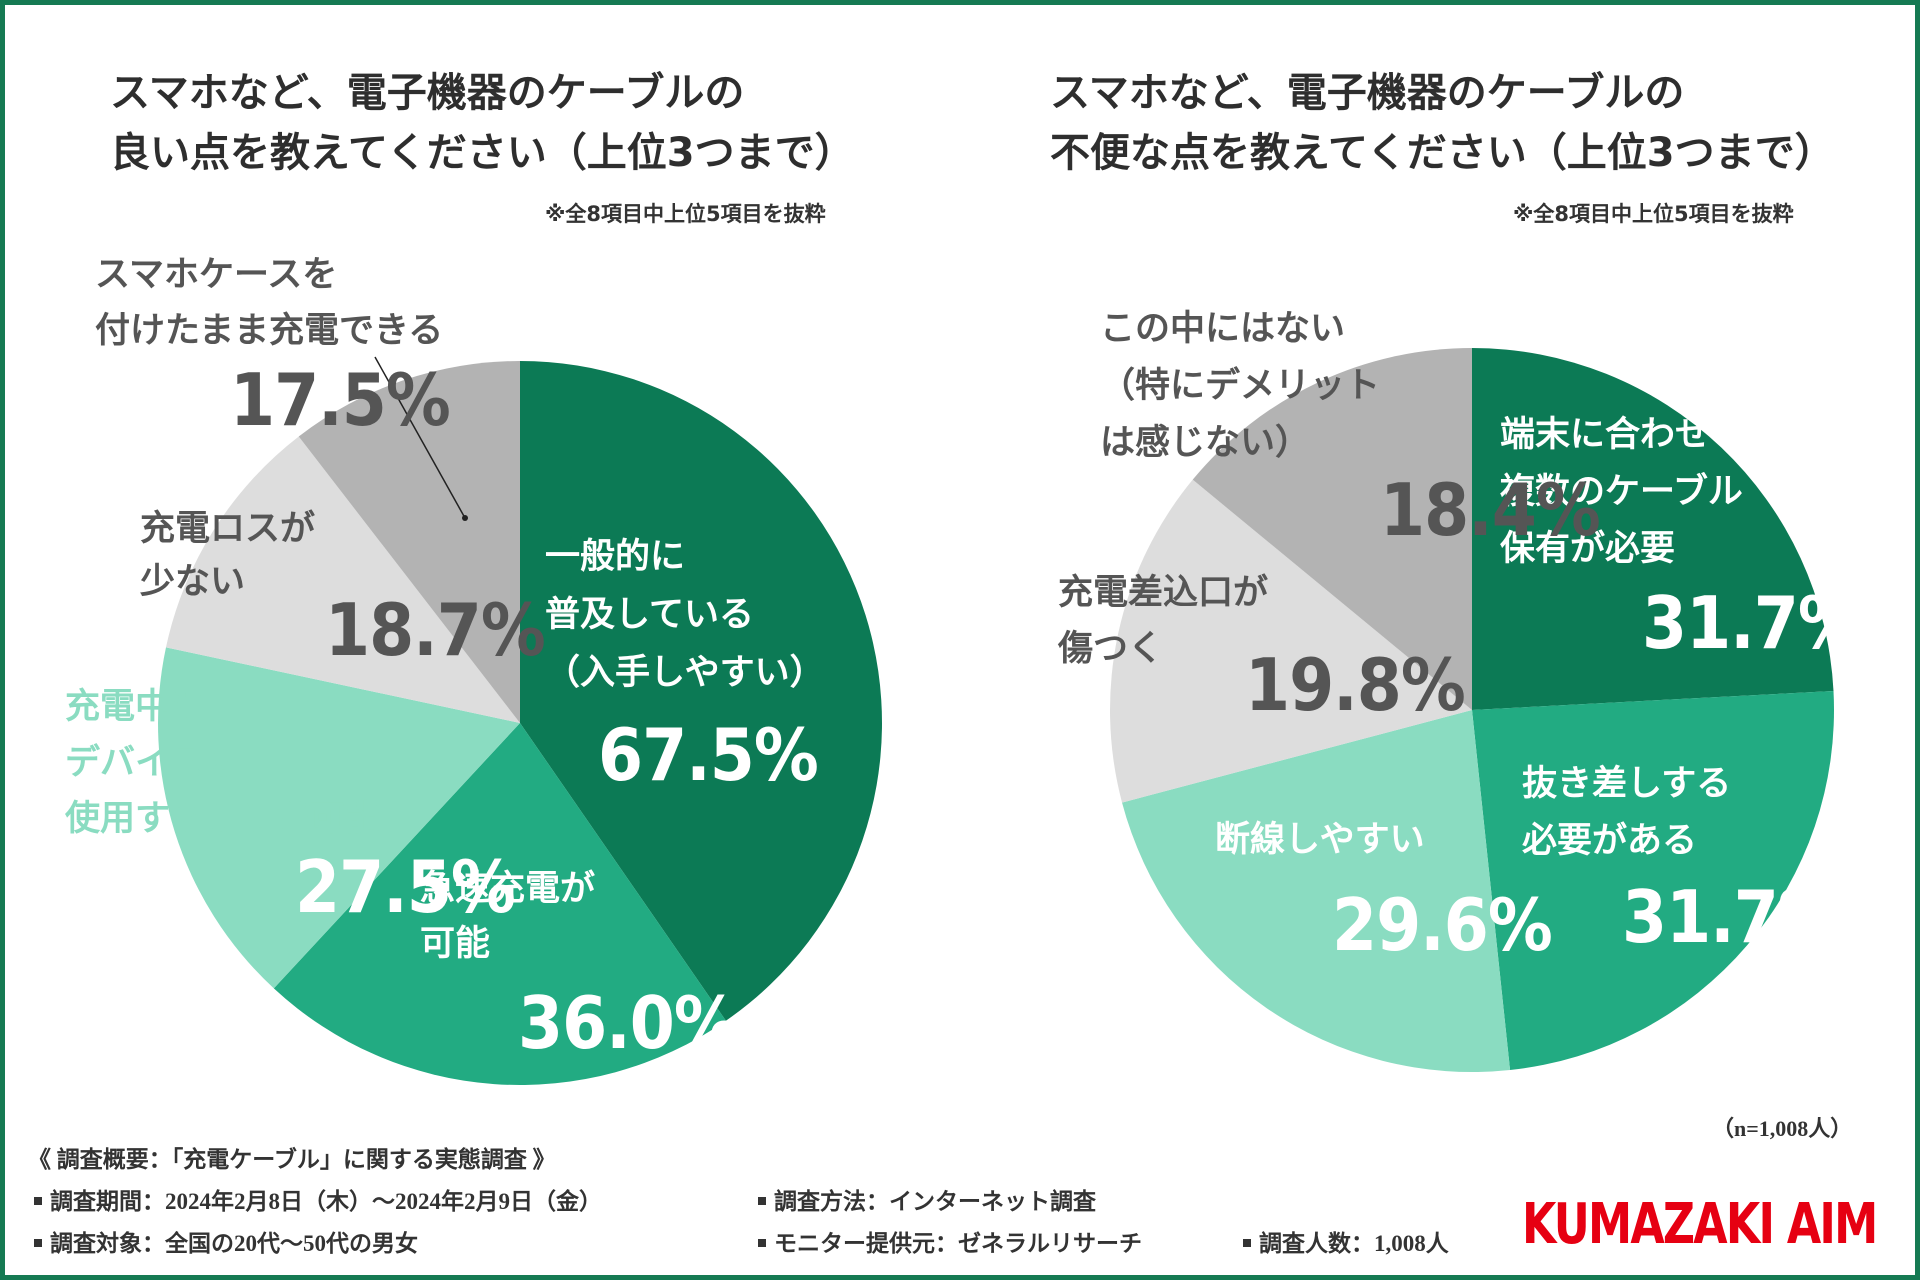 The width and height of the screenshot is (1920, 1280). Describe the element at coordinates (628, 1023) in the screenshot. I see `slice-value-label: 36.0%` at that location.